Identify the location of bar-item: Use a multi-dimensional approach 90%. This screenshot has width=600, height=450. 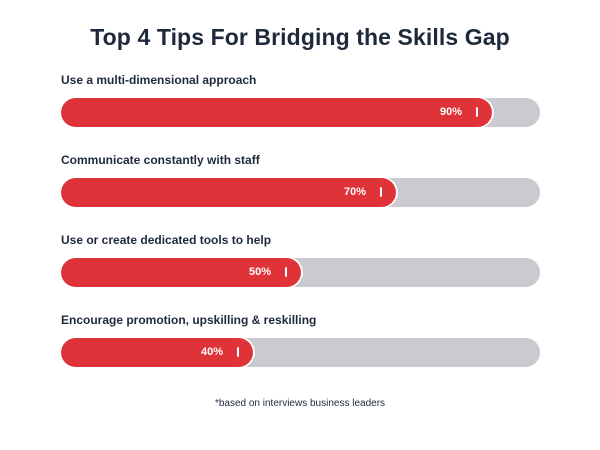
(300, 100).